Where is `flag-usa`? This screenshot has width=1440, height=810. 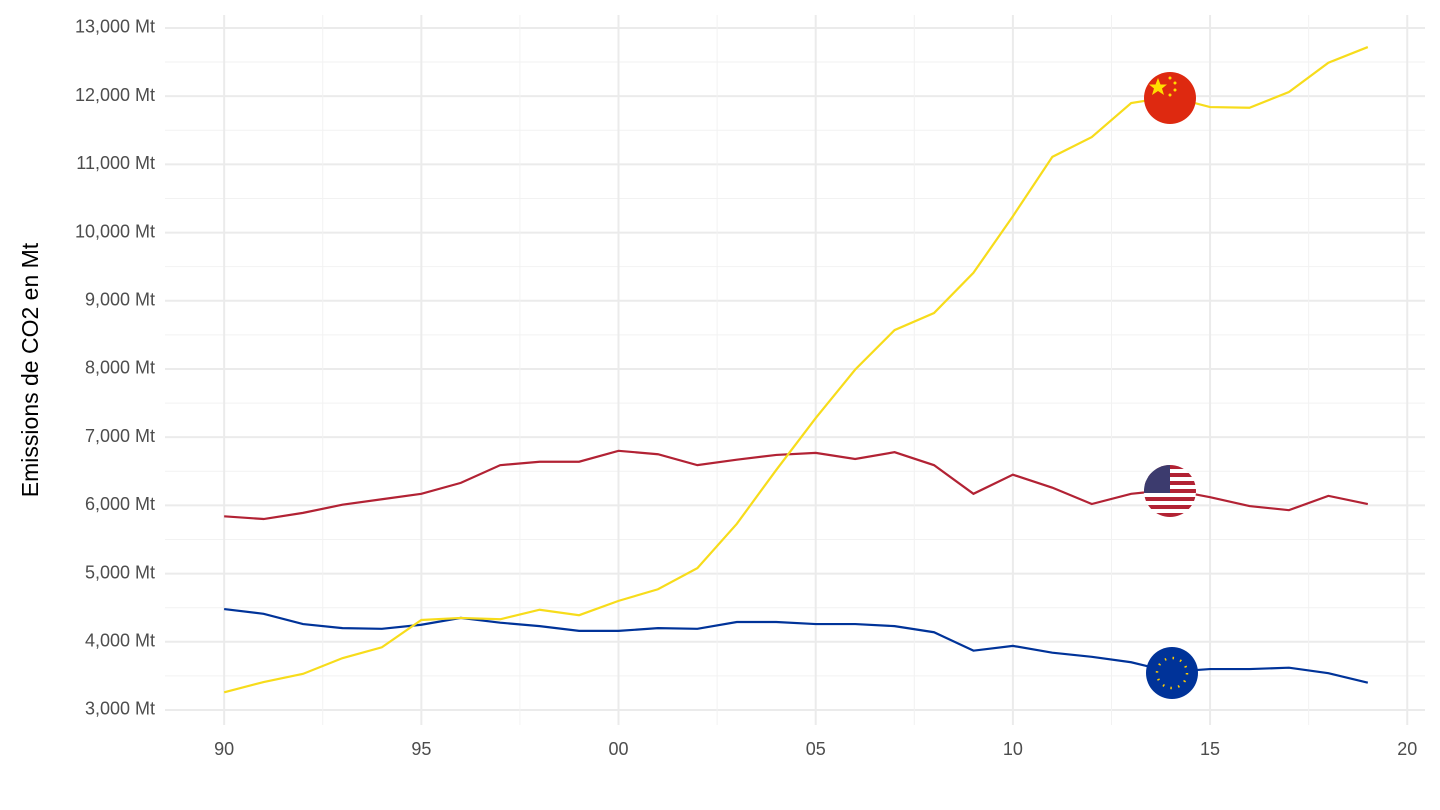
flag-usa is located at coordinates (1170, 491).